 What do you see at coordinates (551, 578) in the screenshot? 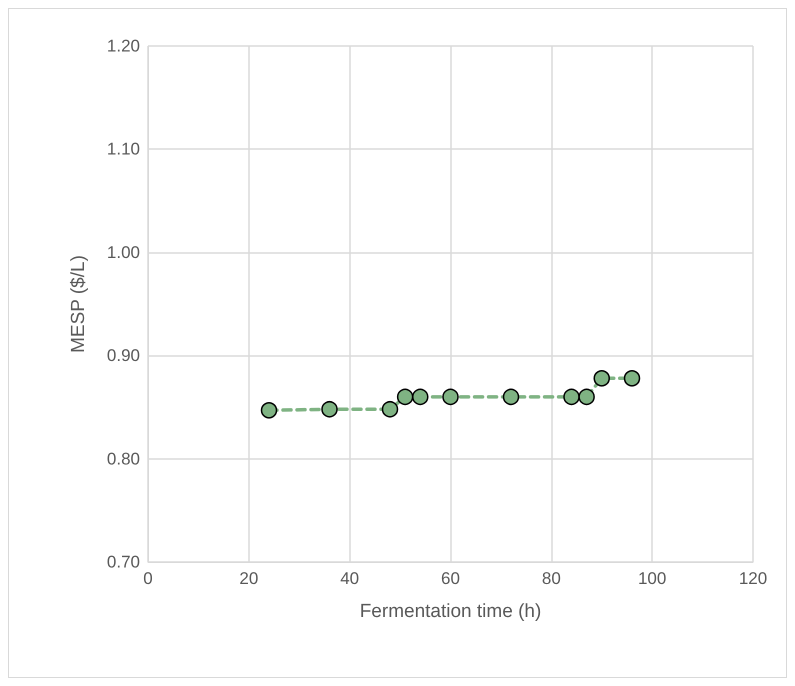
I see `x-tick-label: 80` at bounding box center [551, 578].